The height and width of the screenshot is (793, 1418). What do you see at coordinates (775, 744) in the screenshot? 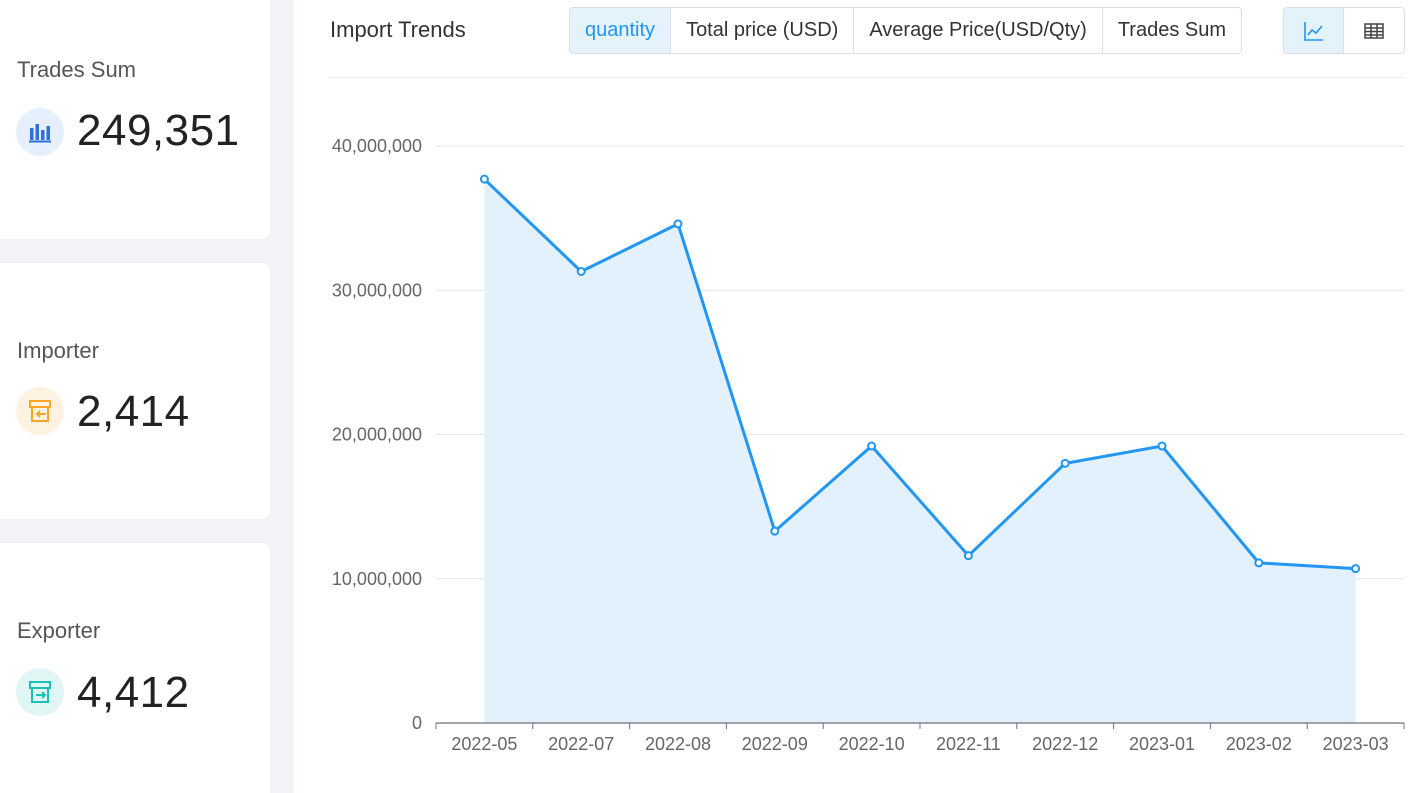
I see `x-tick-label: 2022-09` at bounding box center [775, 744].